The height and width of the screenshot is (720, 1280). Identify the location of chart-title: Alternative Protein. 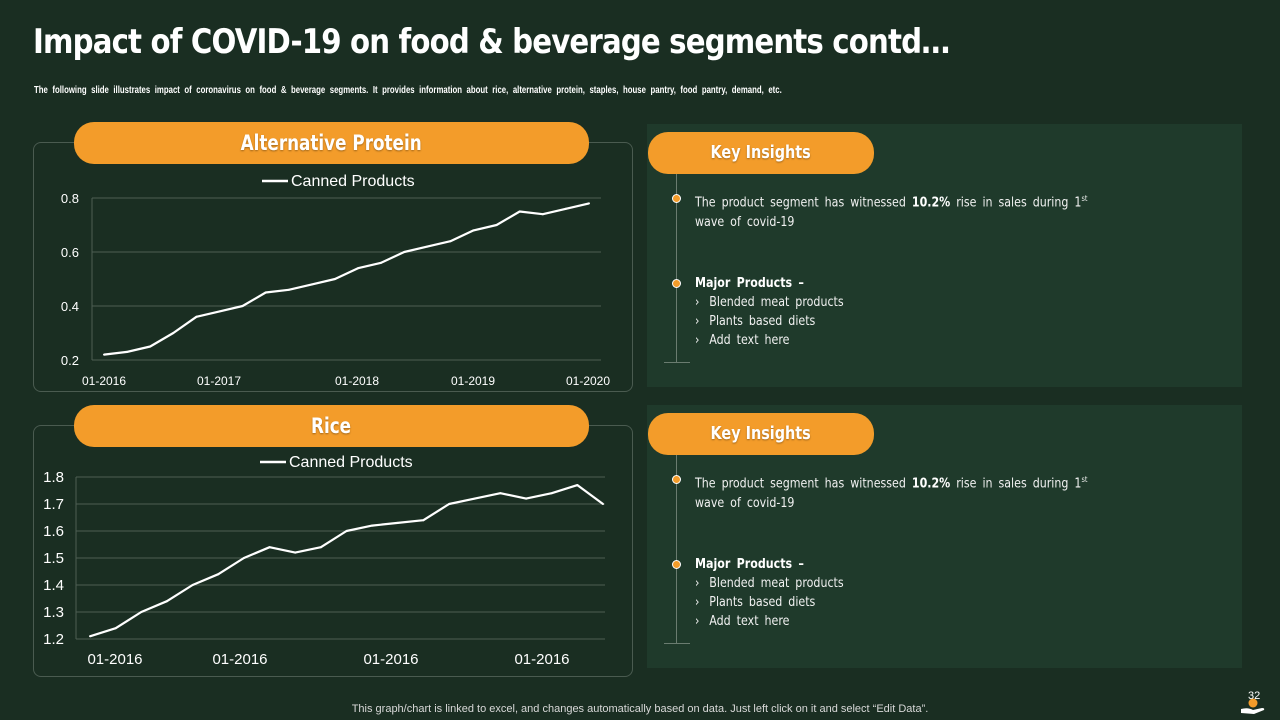
(331, 143).